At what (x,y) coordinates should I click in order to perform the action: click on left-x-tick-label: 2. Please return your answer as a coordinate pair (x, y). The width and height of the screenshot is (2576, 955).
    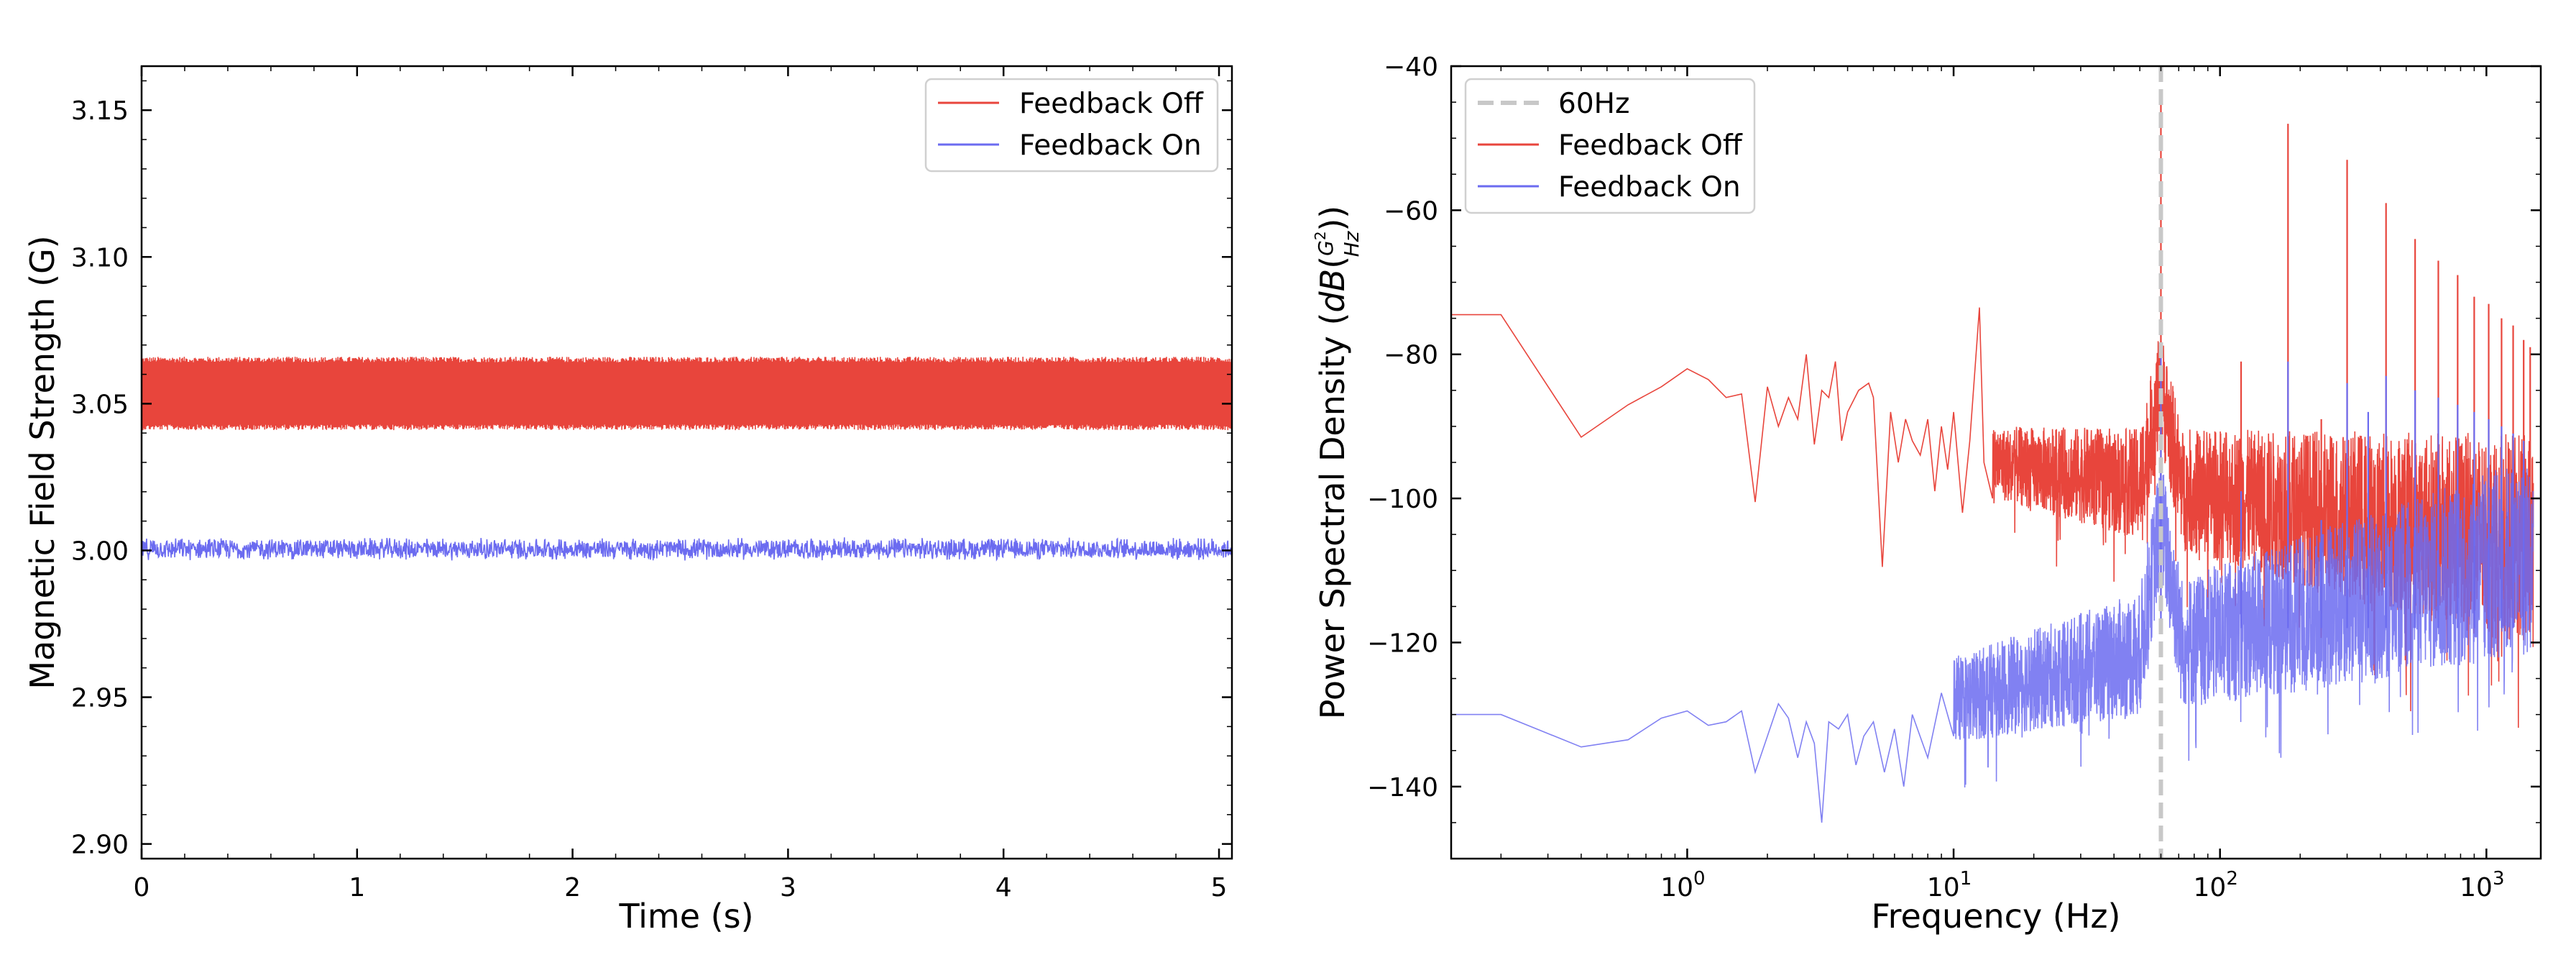
    Looking at the image, I should click on (572, 888).